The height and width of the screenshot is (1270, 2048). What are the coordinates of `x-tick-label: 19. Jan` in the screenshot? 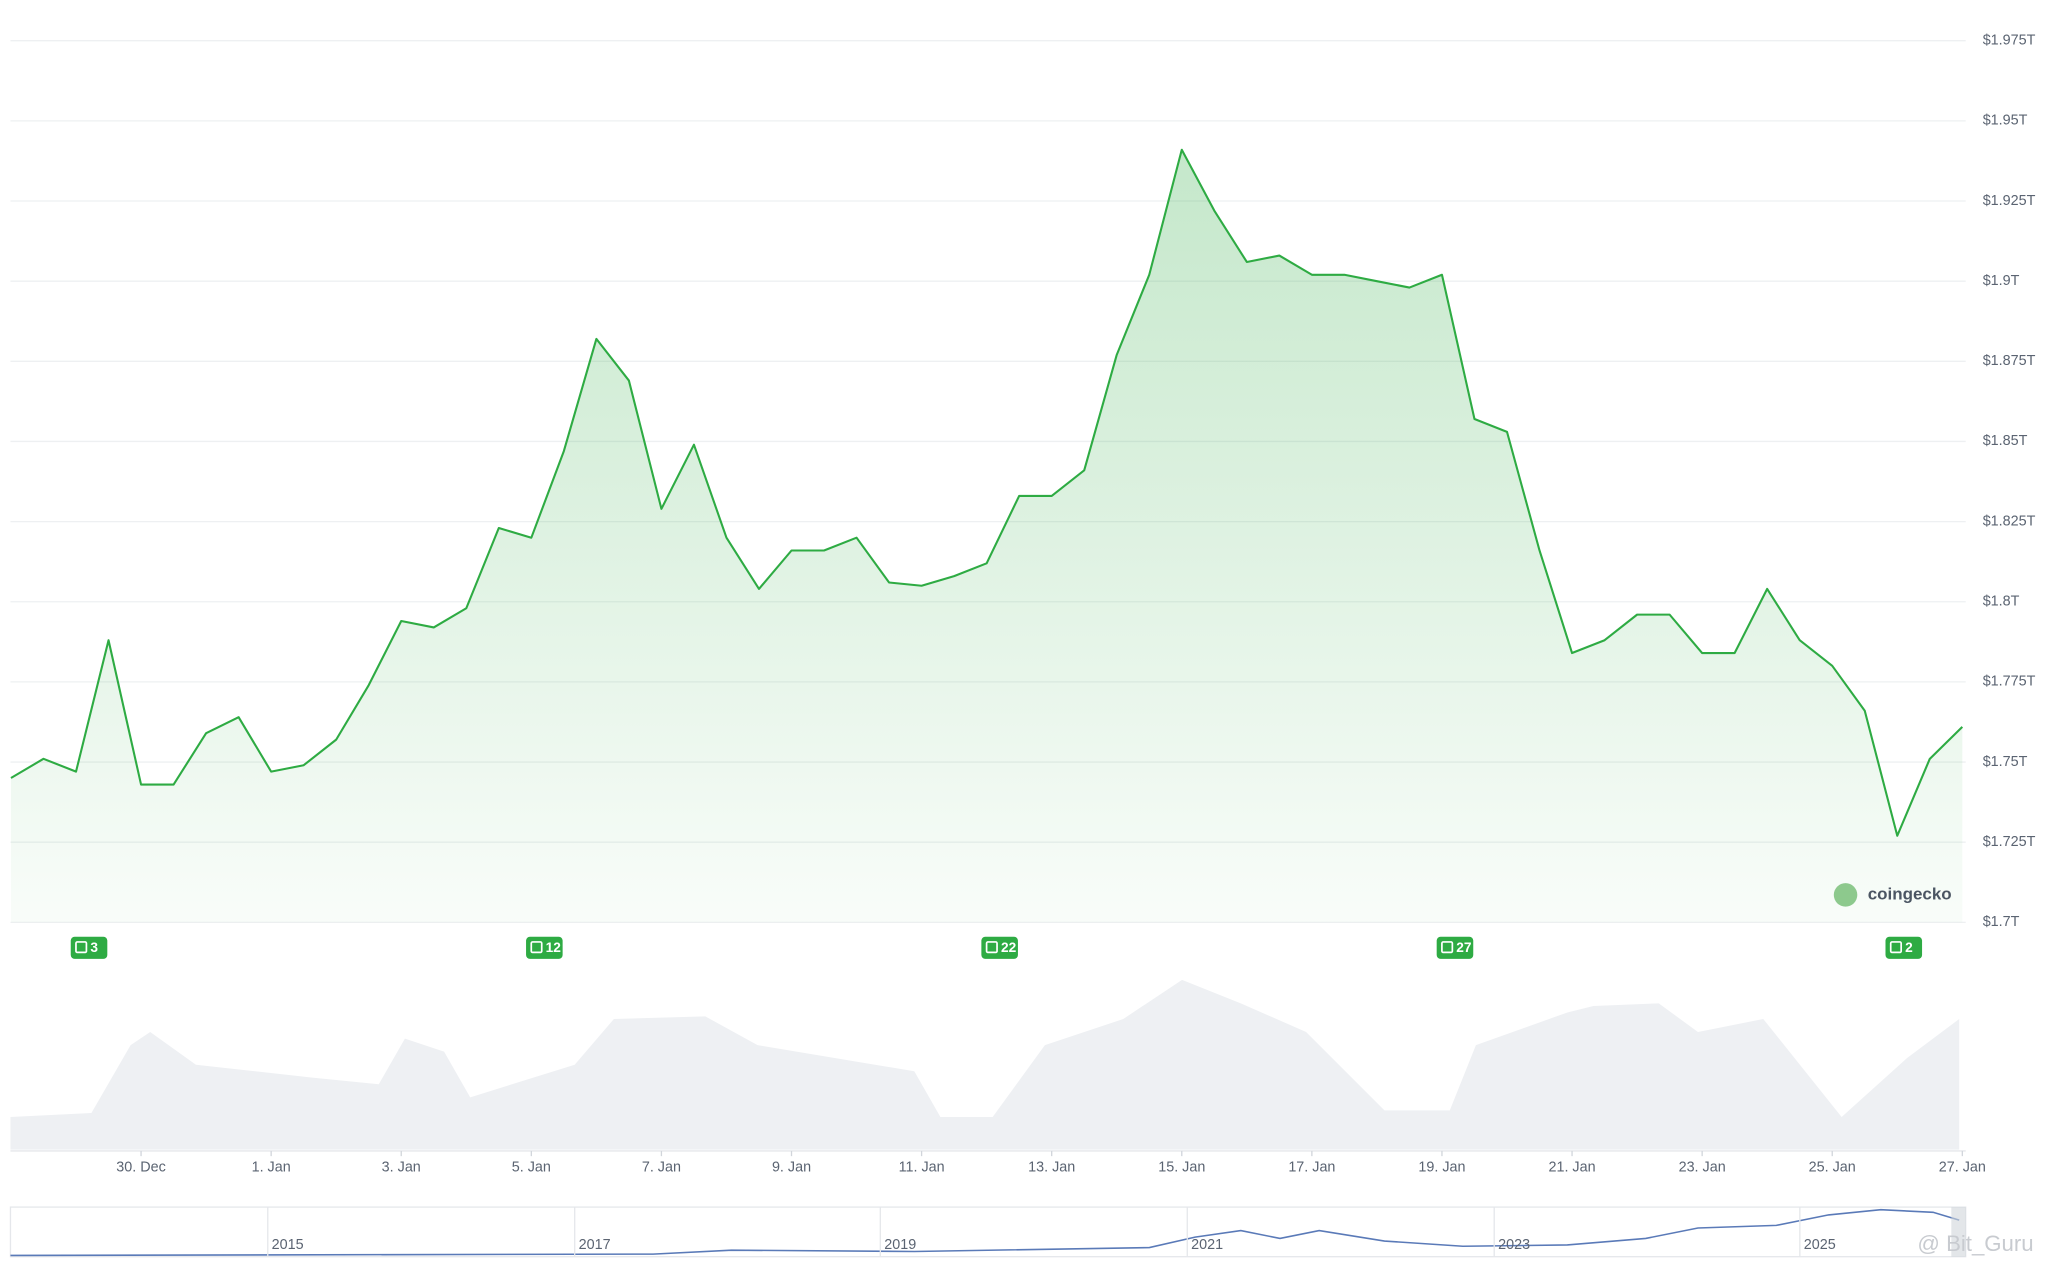 It's located at (1441, 1168).